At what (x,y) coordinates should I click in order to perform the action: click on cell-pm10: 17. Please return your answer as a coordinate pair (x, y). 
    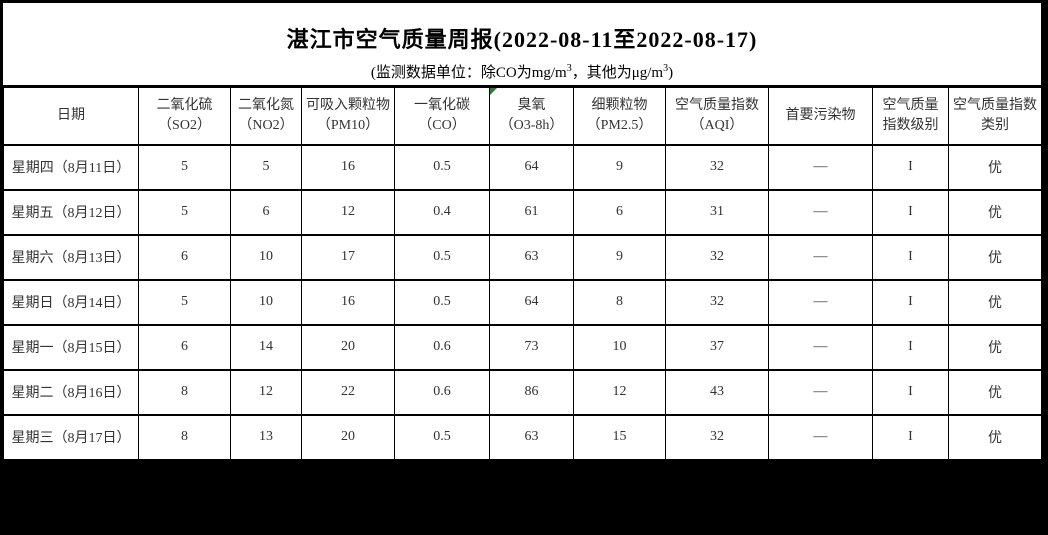
    Looking at the image, I should click on (348, 257).